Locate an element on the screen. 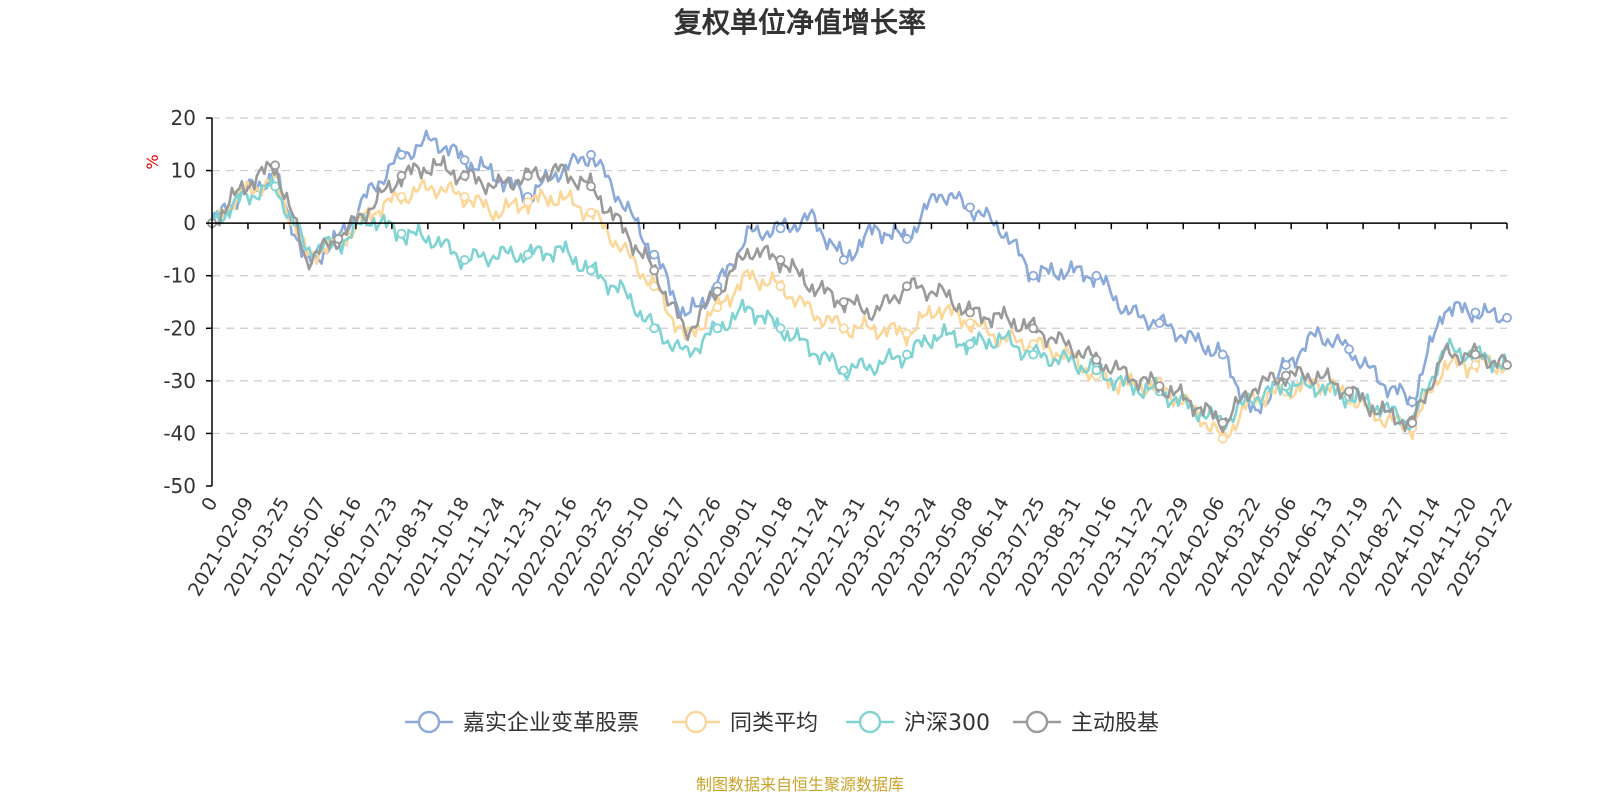 This screenshot has width=1600, height=800. legend-item: 沪深300 is located at coordinates (918, 723).